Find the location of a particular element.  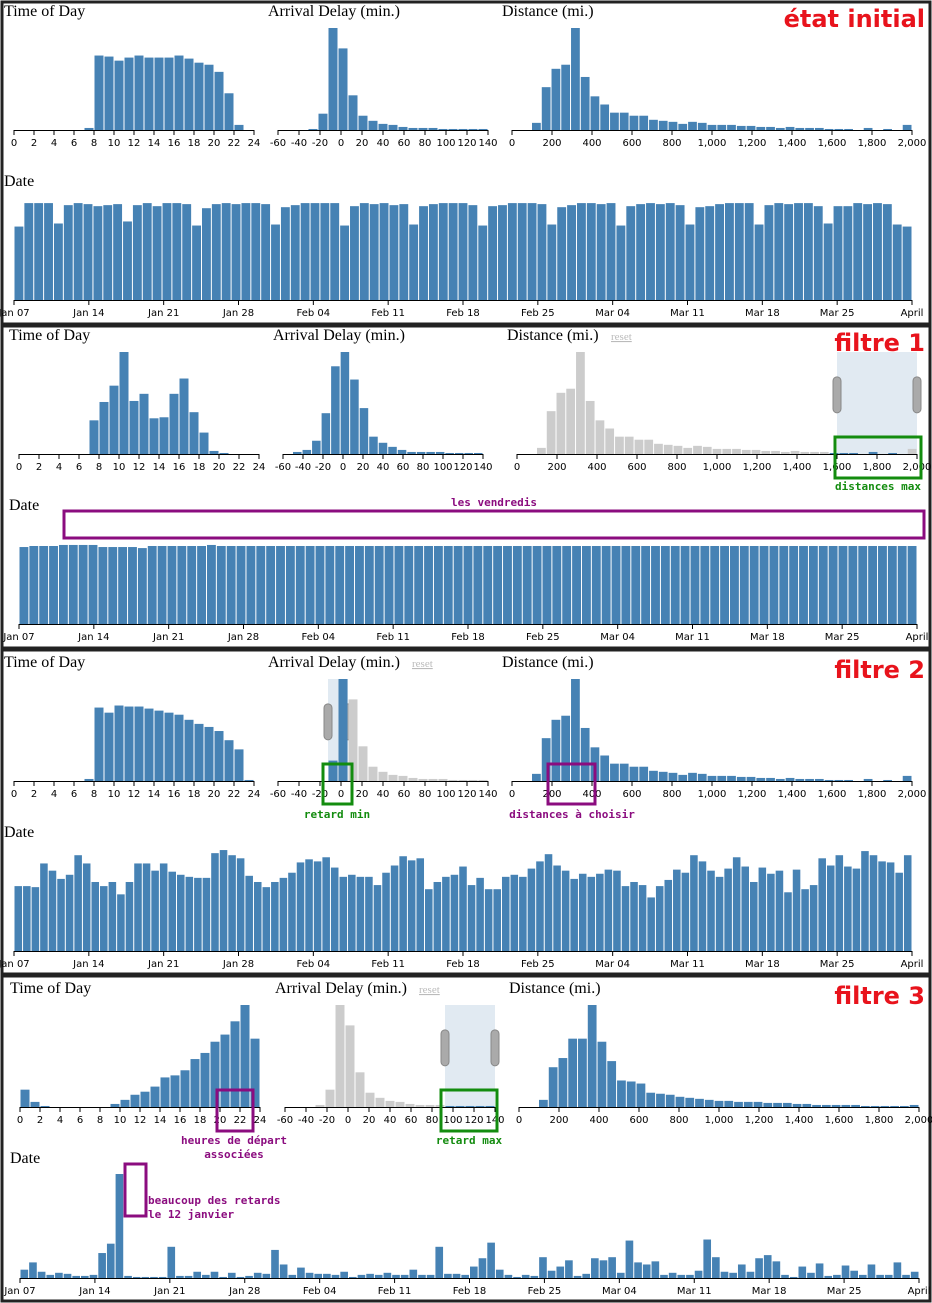

tick-label: 800 is located at coordinates (671, 143).